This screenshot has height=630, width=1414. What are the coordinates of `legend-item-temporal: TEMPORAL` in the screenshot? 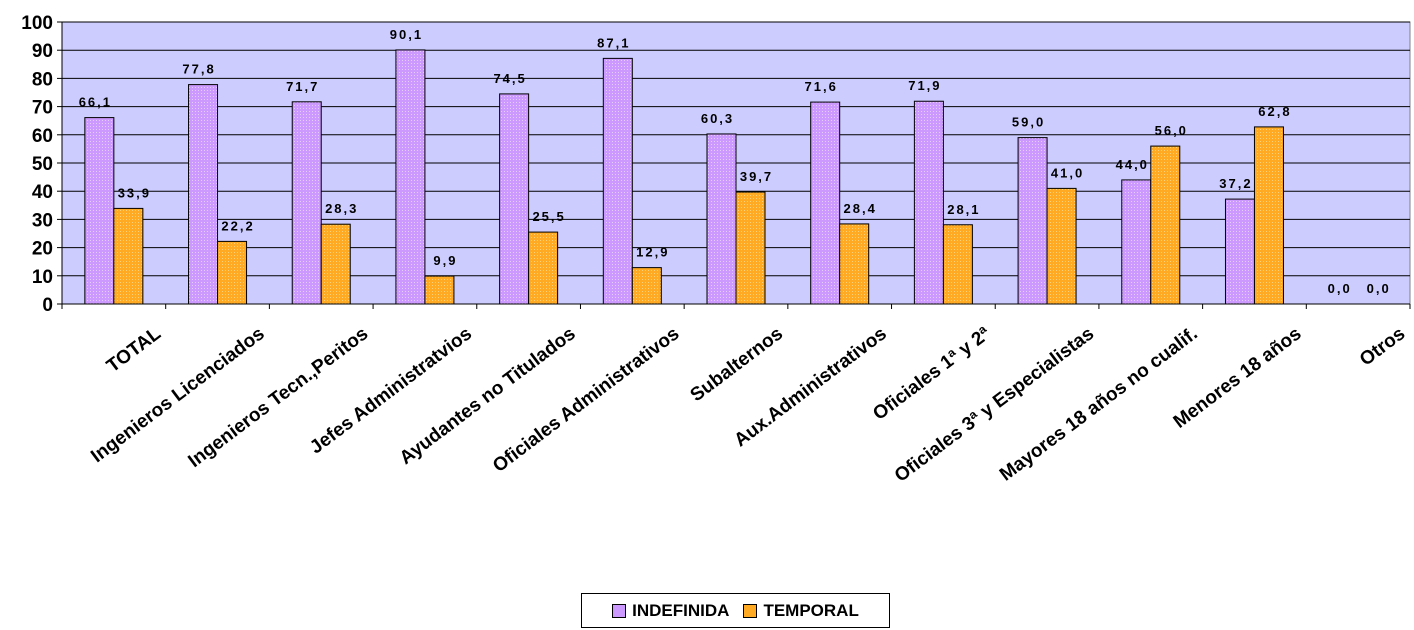 It's located at (801, 610).